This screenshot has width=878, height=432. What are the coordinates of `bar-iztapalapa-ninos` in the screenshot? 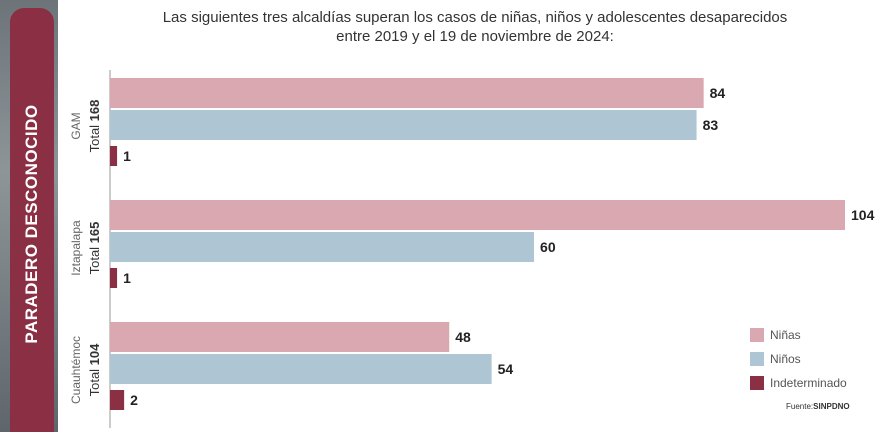 It's located at (322, 247).